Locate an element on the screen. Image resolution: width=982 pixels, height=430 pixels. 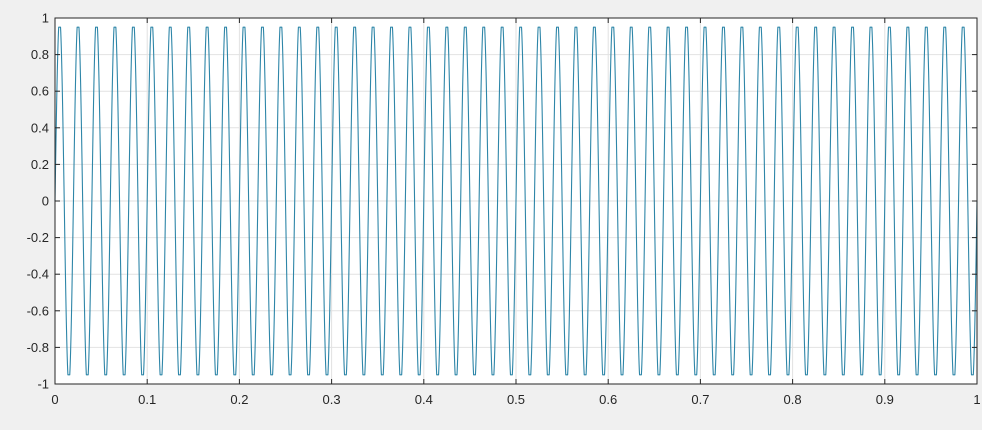
y-tick-label: -0.4 is located at coordinates (38, 274).